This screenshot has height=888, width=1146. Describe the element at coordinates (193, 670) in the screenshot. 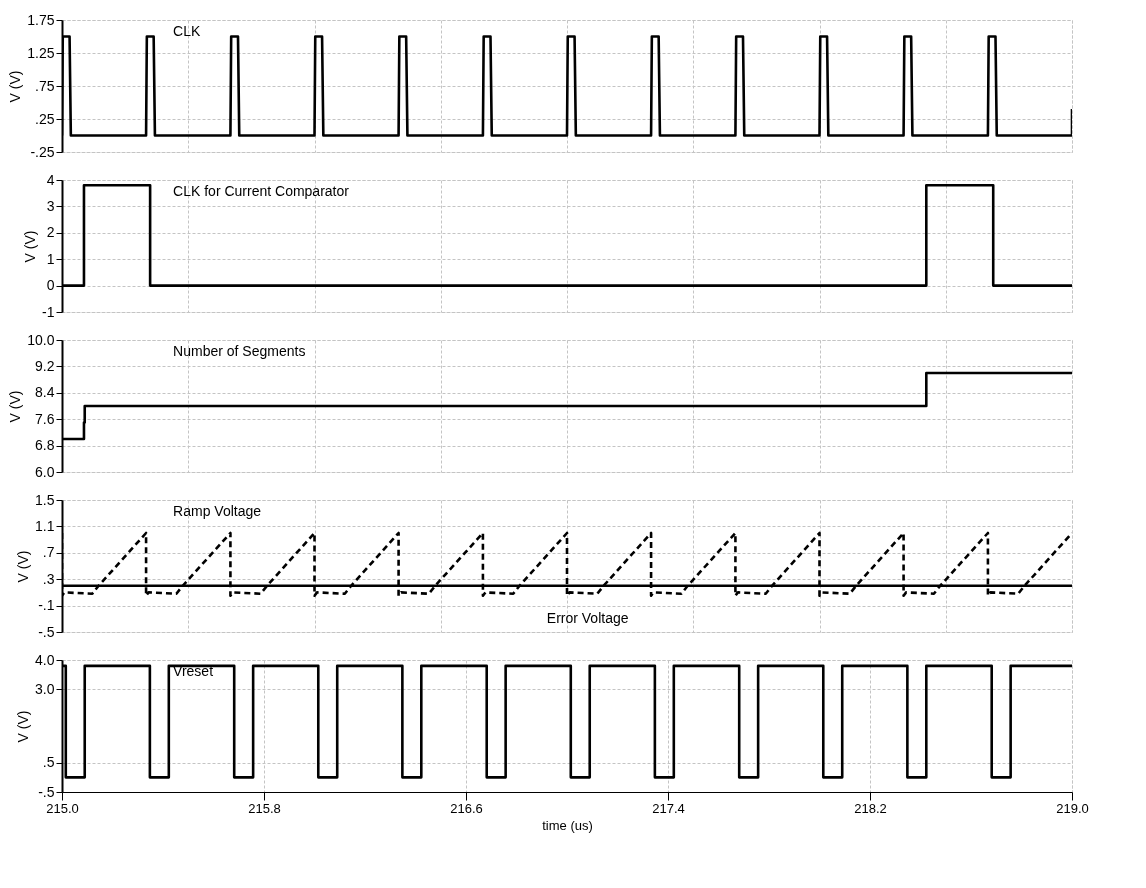

I see `series-label: Vreset` at that location.